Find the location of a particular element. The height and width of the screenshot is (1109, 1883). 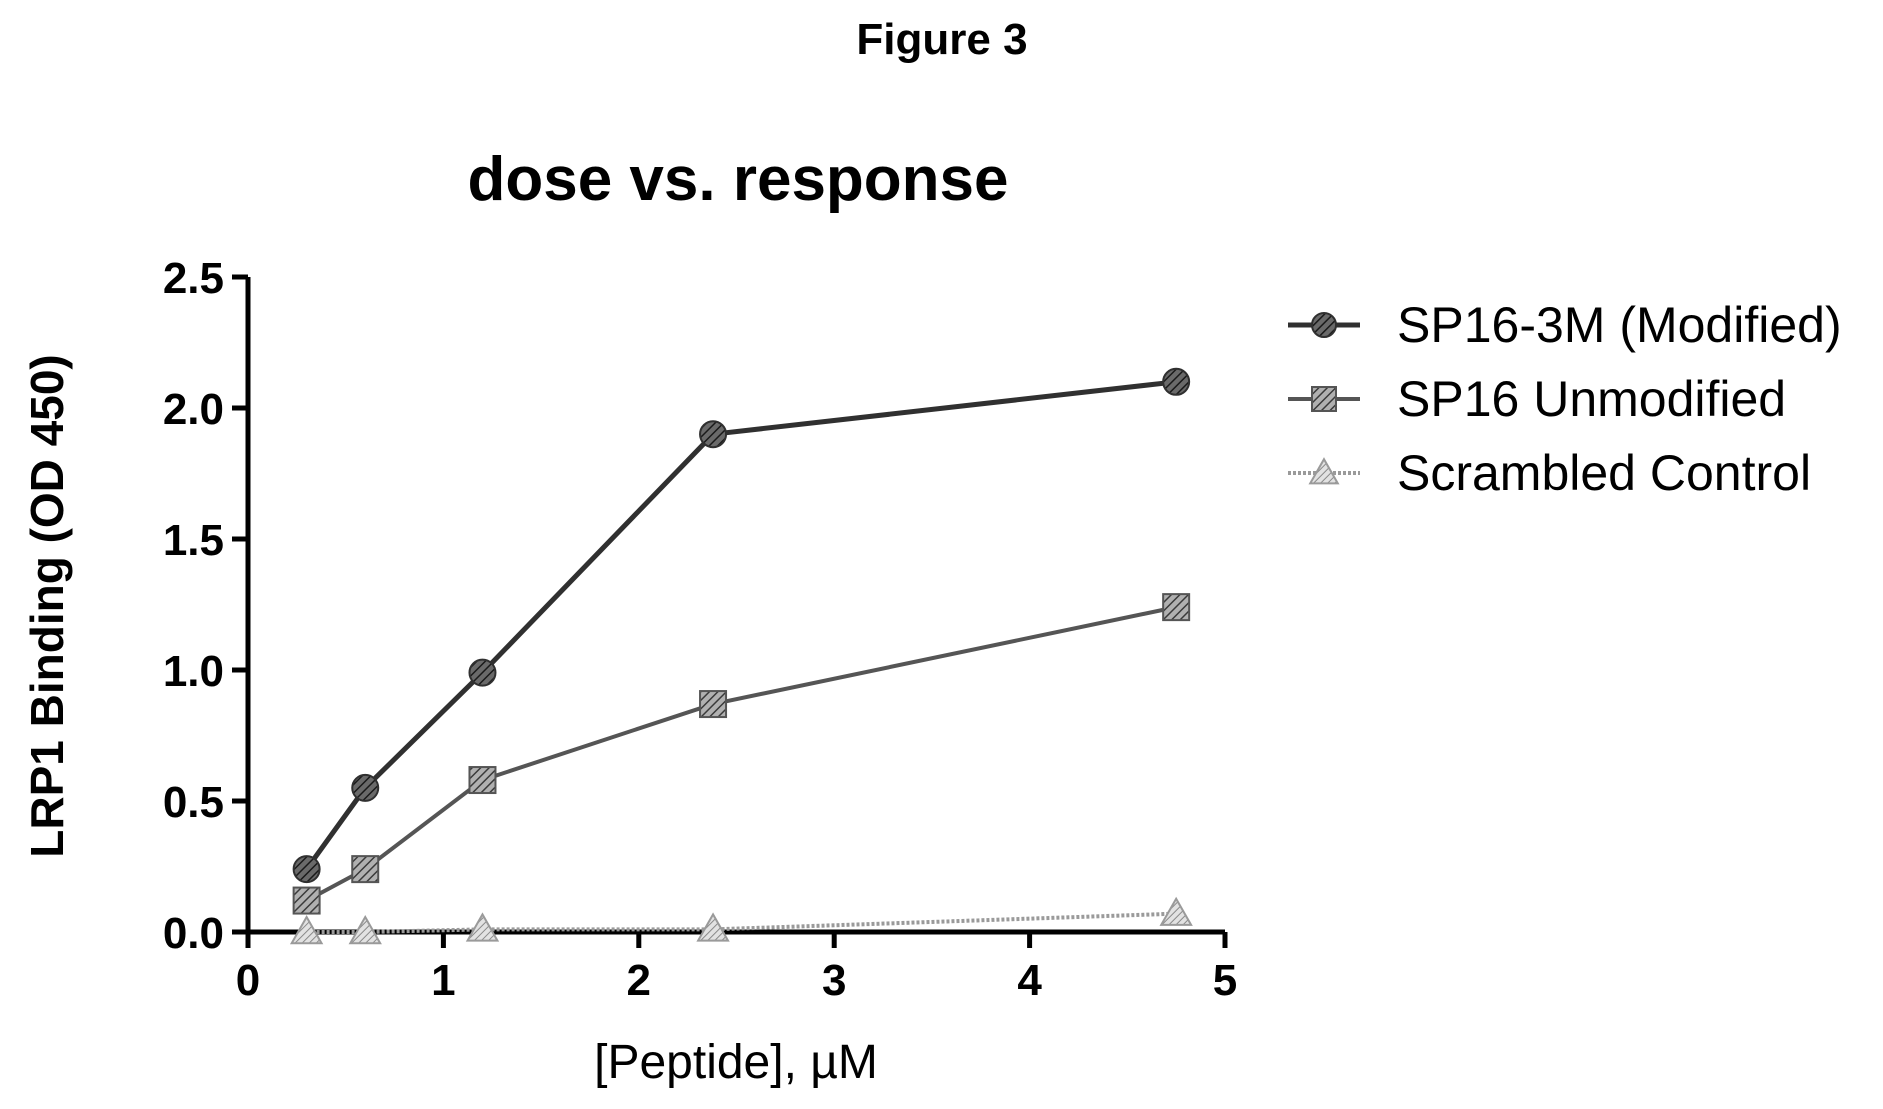

x-tick-label-1: 1 is located at coordinates (443, 980).